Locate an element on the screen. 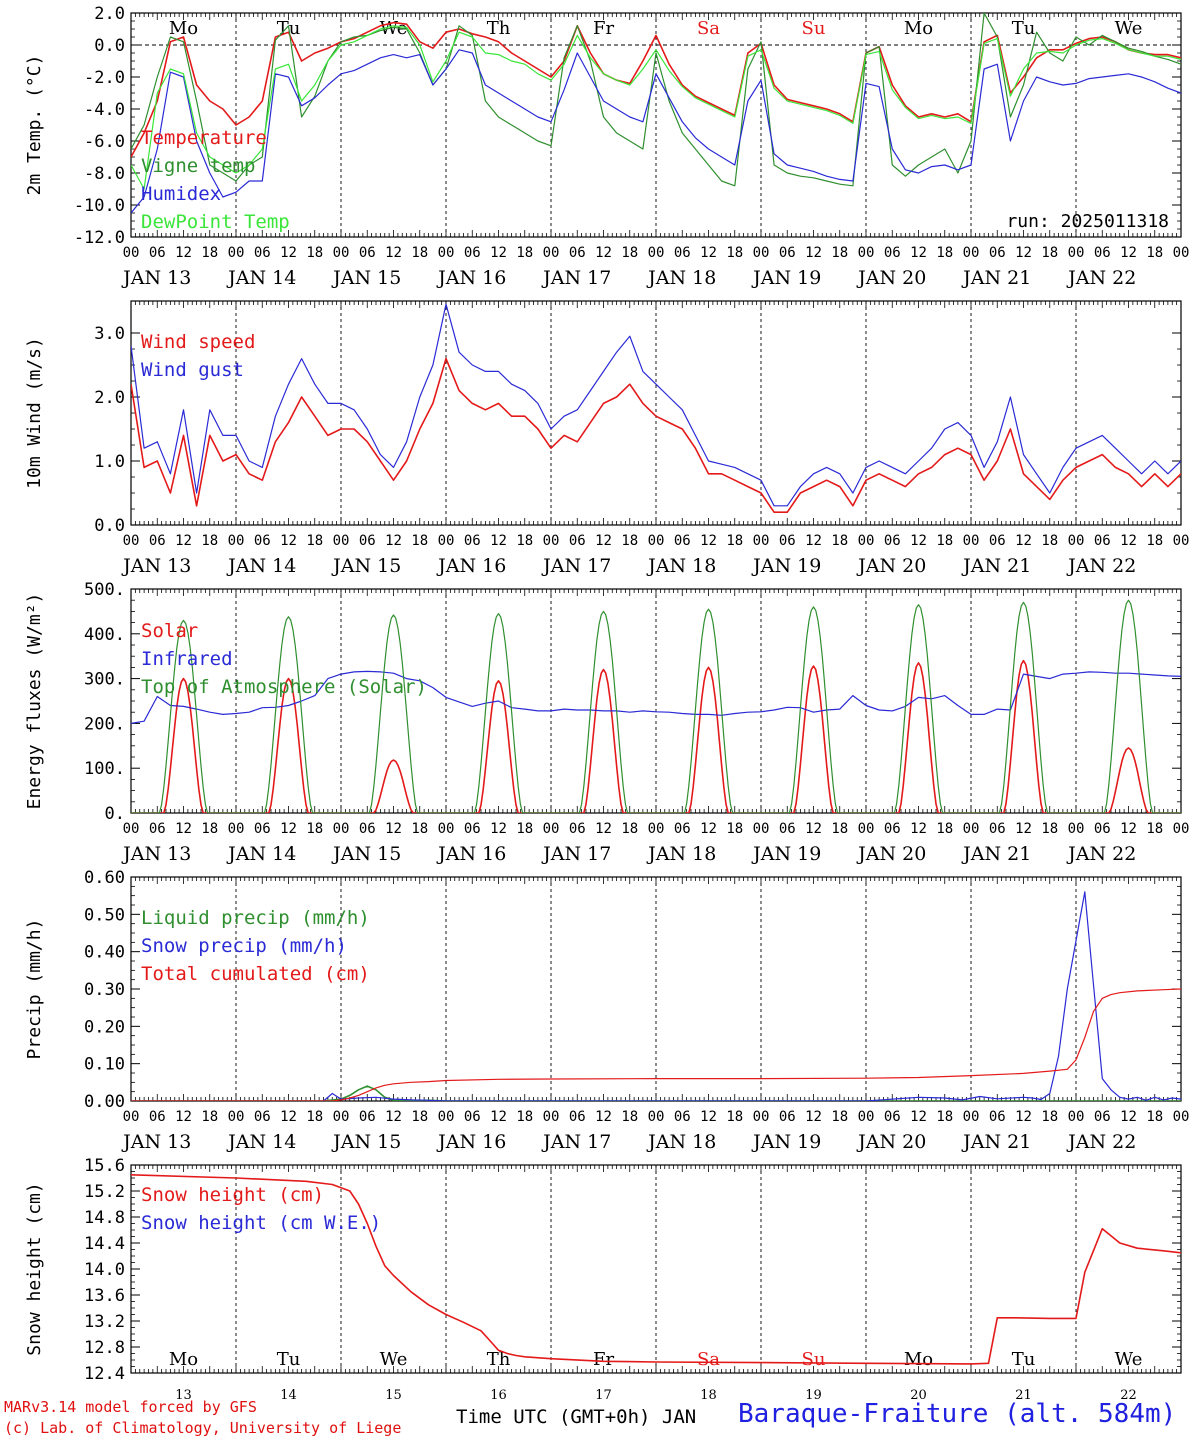 This screenshot has width=1194, height=1440. y-tick-label: 0.0 is located at coordinates (109, 526).